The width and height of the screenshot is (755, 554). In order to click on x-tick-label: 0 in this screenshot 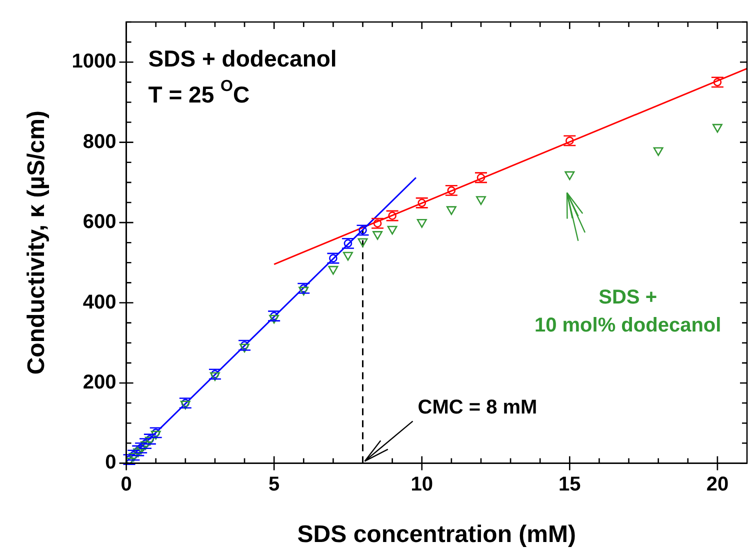, I will do `click(126, 485)`.